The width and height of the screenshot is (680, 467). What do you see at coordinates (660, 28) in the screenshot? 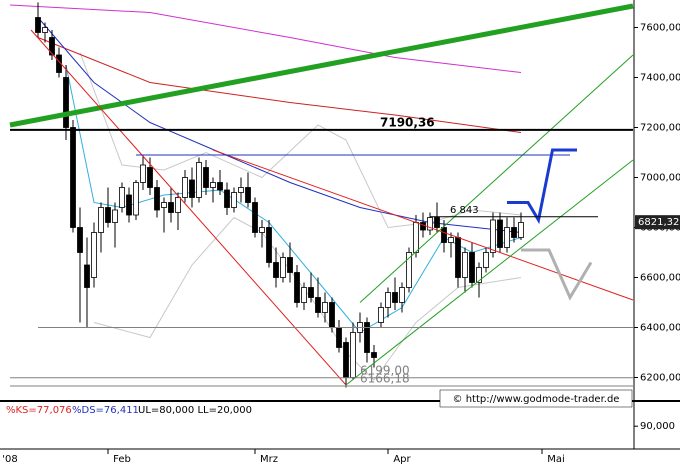
I see `y-tick-label: 7600,00` at bounding box center [660, 28].